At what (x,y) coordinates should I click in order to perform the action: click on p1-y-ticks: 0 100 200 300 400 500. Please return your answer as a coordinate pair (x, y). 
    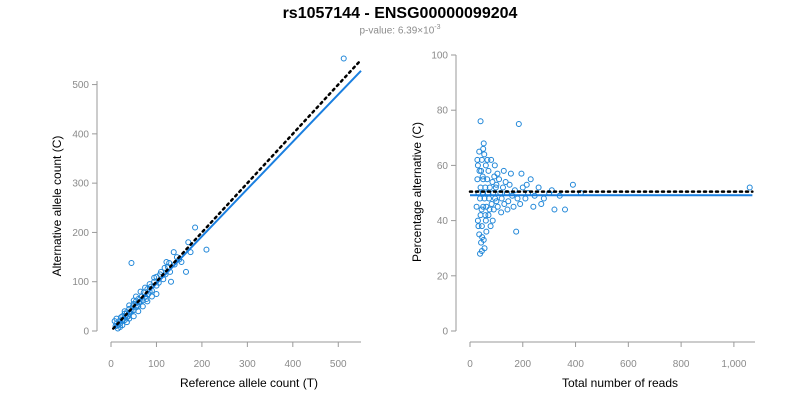
    Looking at the image, I should click on (84, 209).